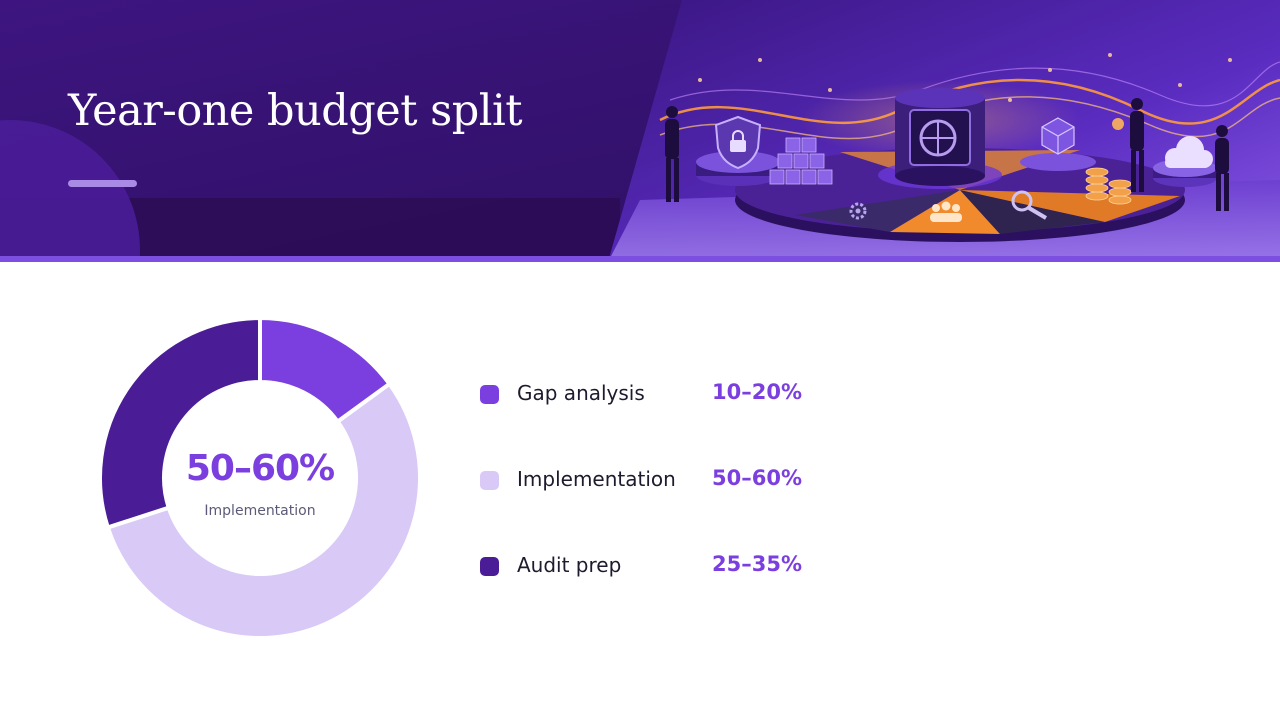 The width and height of the screenshot is (1280, 720). What do you see at coordinates (1058, 136) in the screenshot?
I see `cube-icon` at bounding box center [1058, 136].